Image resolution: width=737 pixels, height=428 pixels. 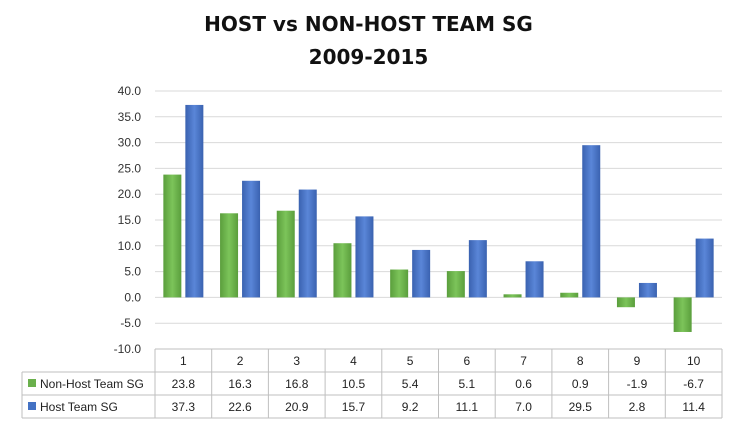 I want to click on x-category-label: 3, so click(x=296, y=361).